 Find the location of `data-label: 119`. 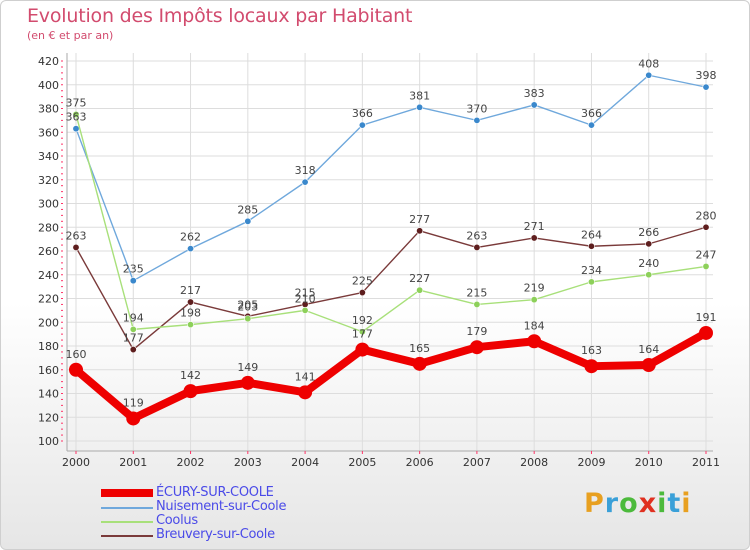

data-label: 119 is located at coordinates (133, 402).